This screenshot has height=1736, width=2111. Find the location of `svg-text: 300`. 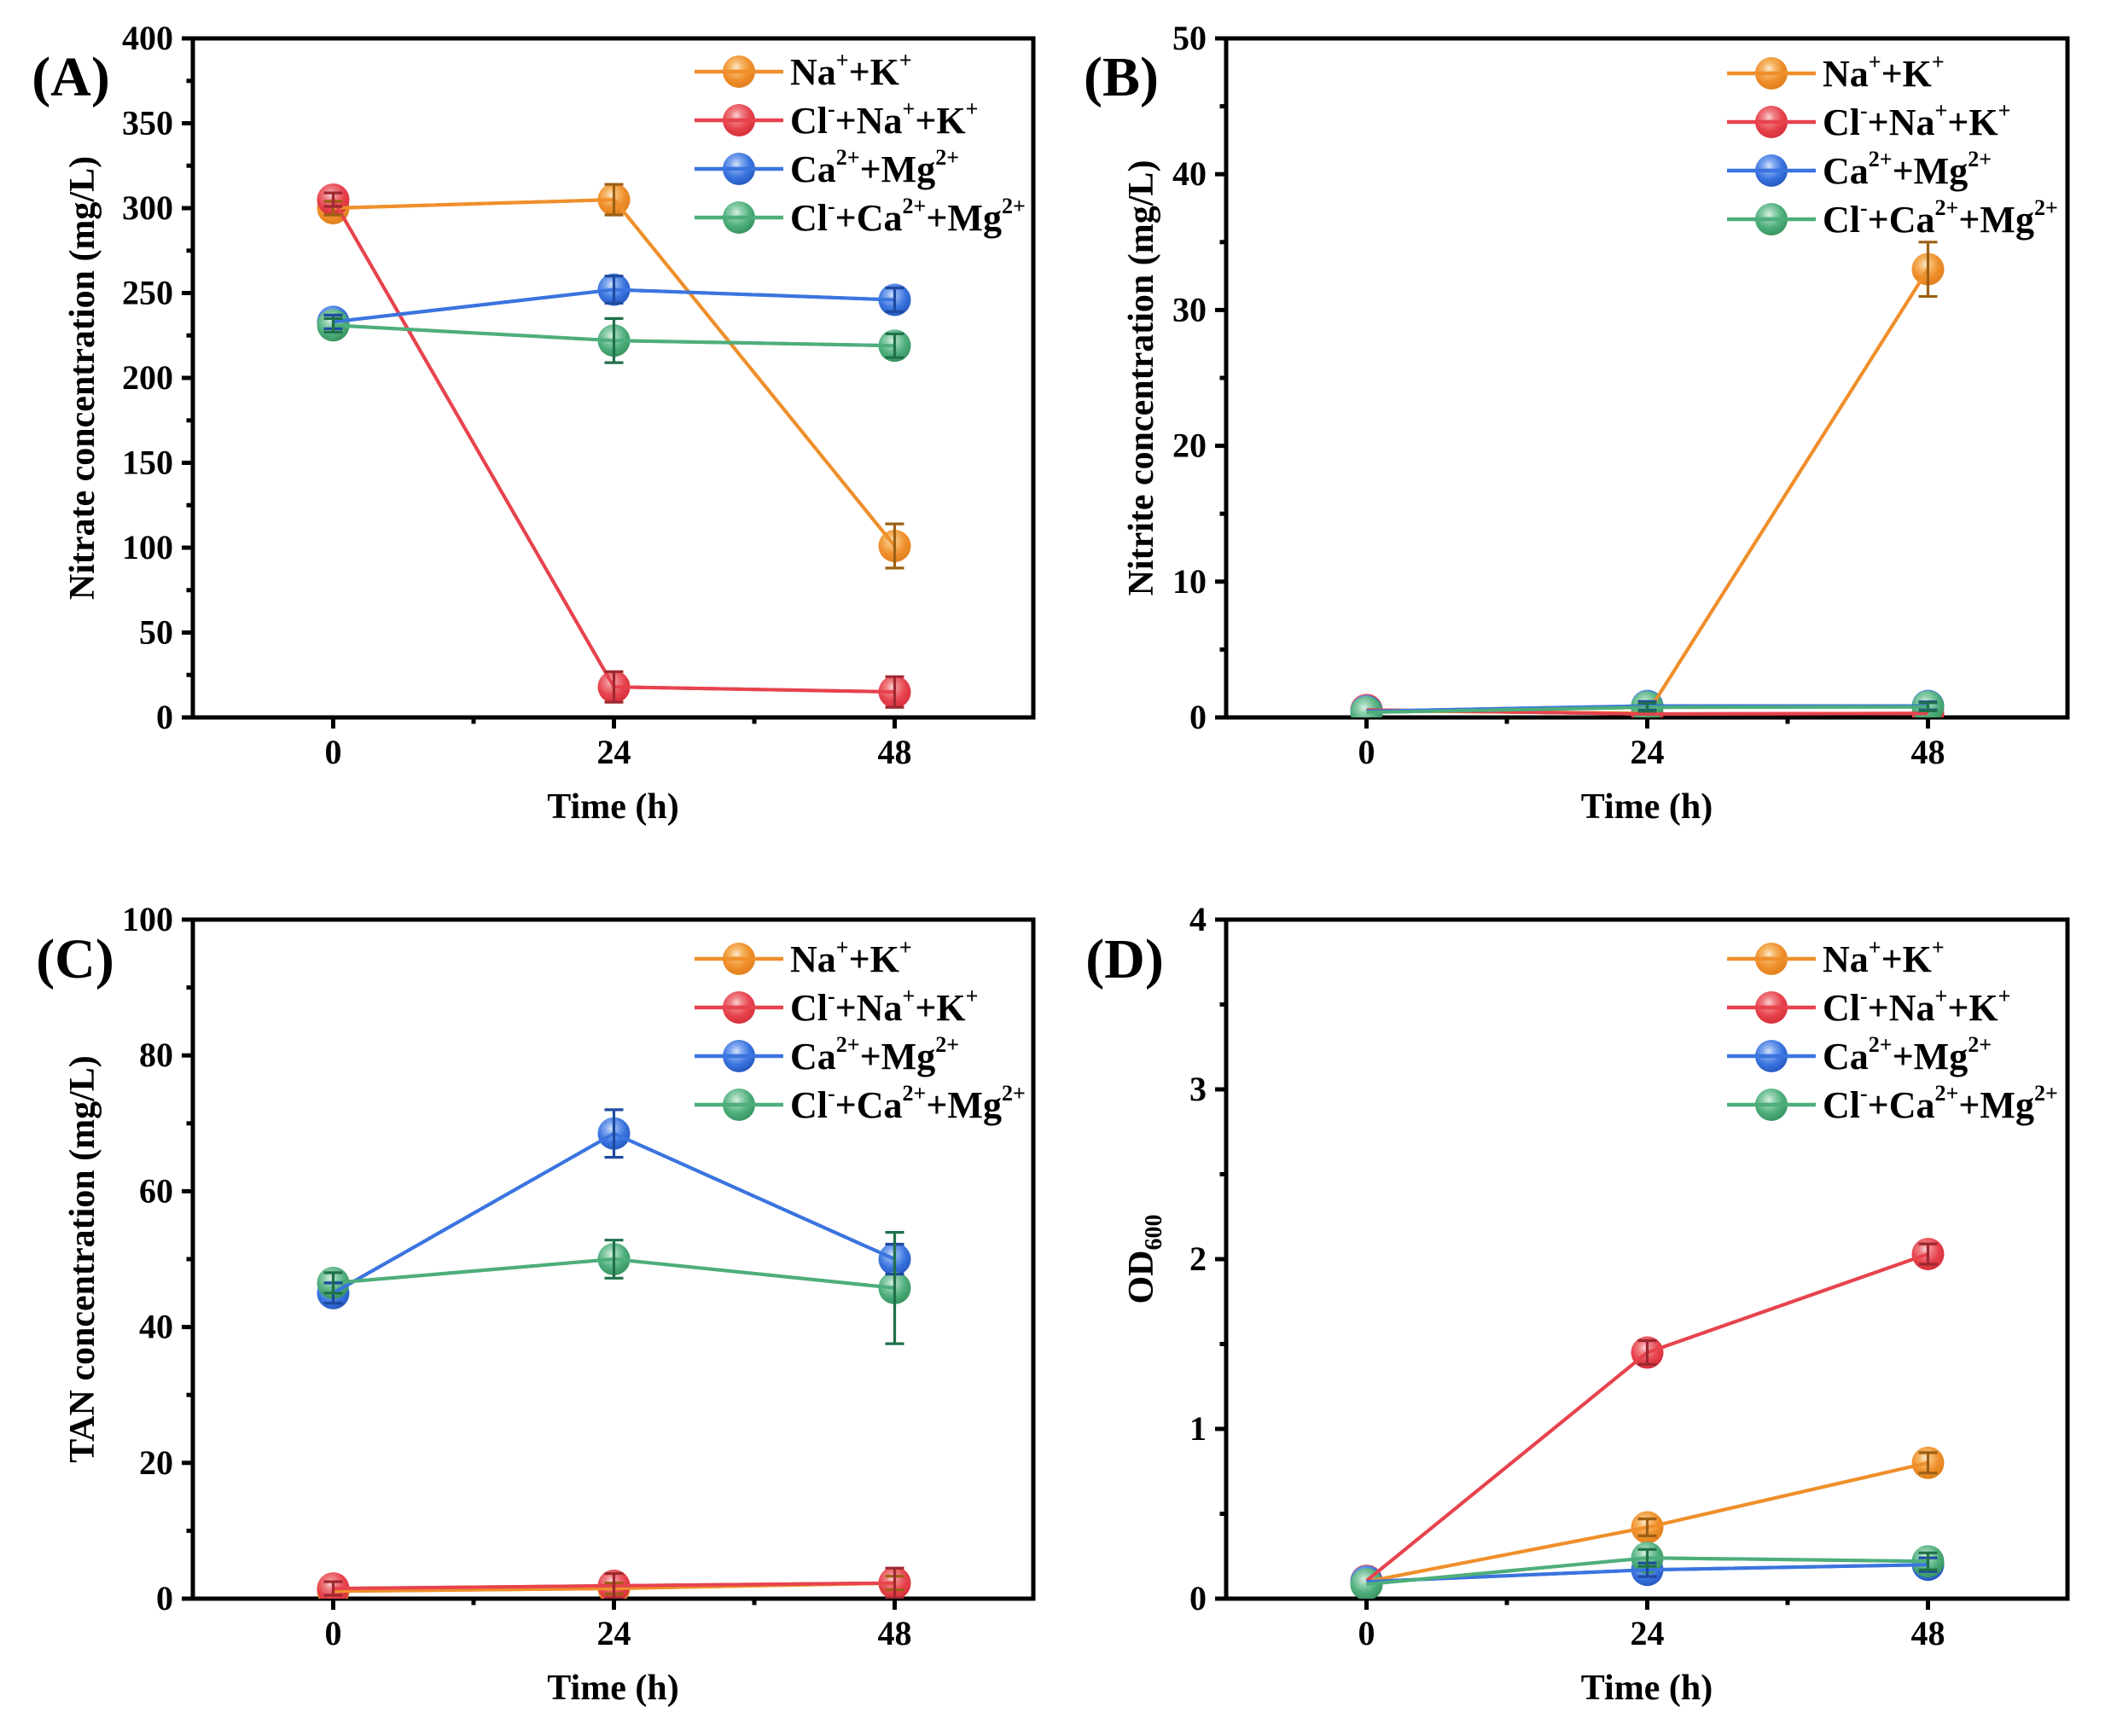

svg-text: 300 is located at coordinates (147, 208).